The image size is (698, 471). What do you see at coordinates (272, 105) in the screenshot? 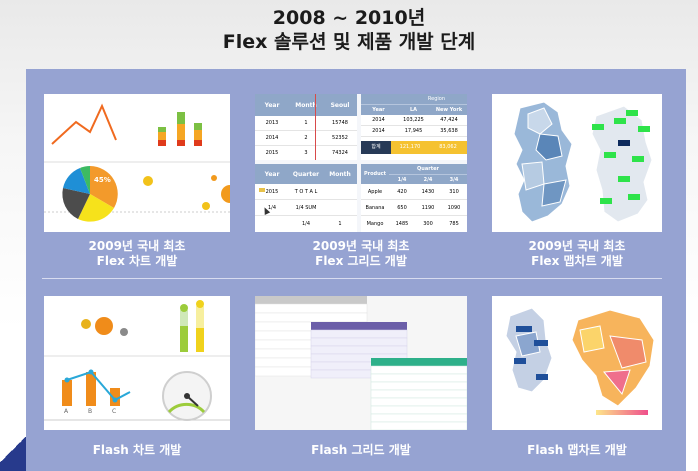
I see `grid-1-header: Year` at bounding box center [272, 105].